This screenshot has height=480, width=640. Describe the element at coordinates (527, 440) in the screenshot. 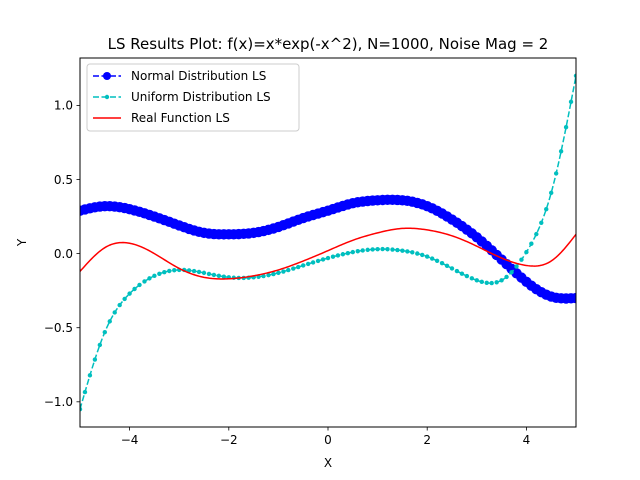

I see `x-tick-label: 4` at that location.